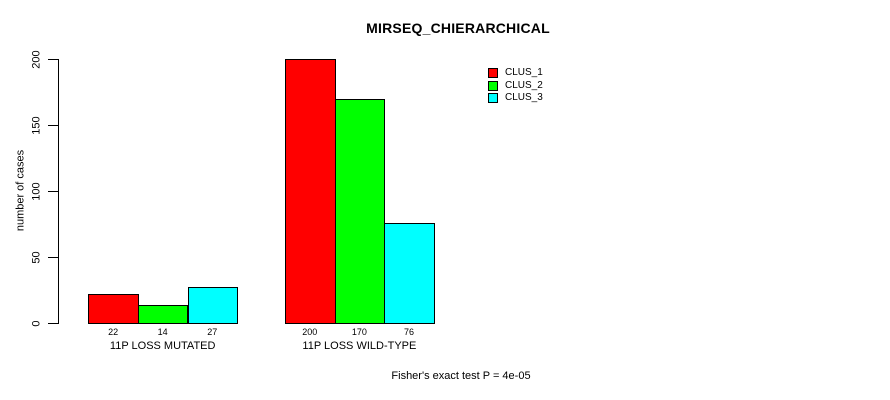  Describe the element at coordinates (36, 257) in the screenshot. I see `y-tick-label: 50` at that location.